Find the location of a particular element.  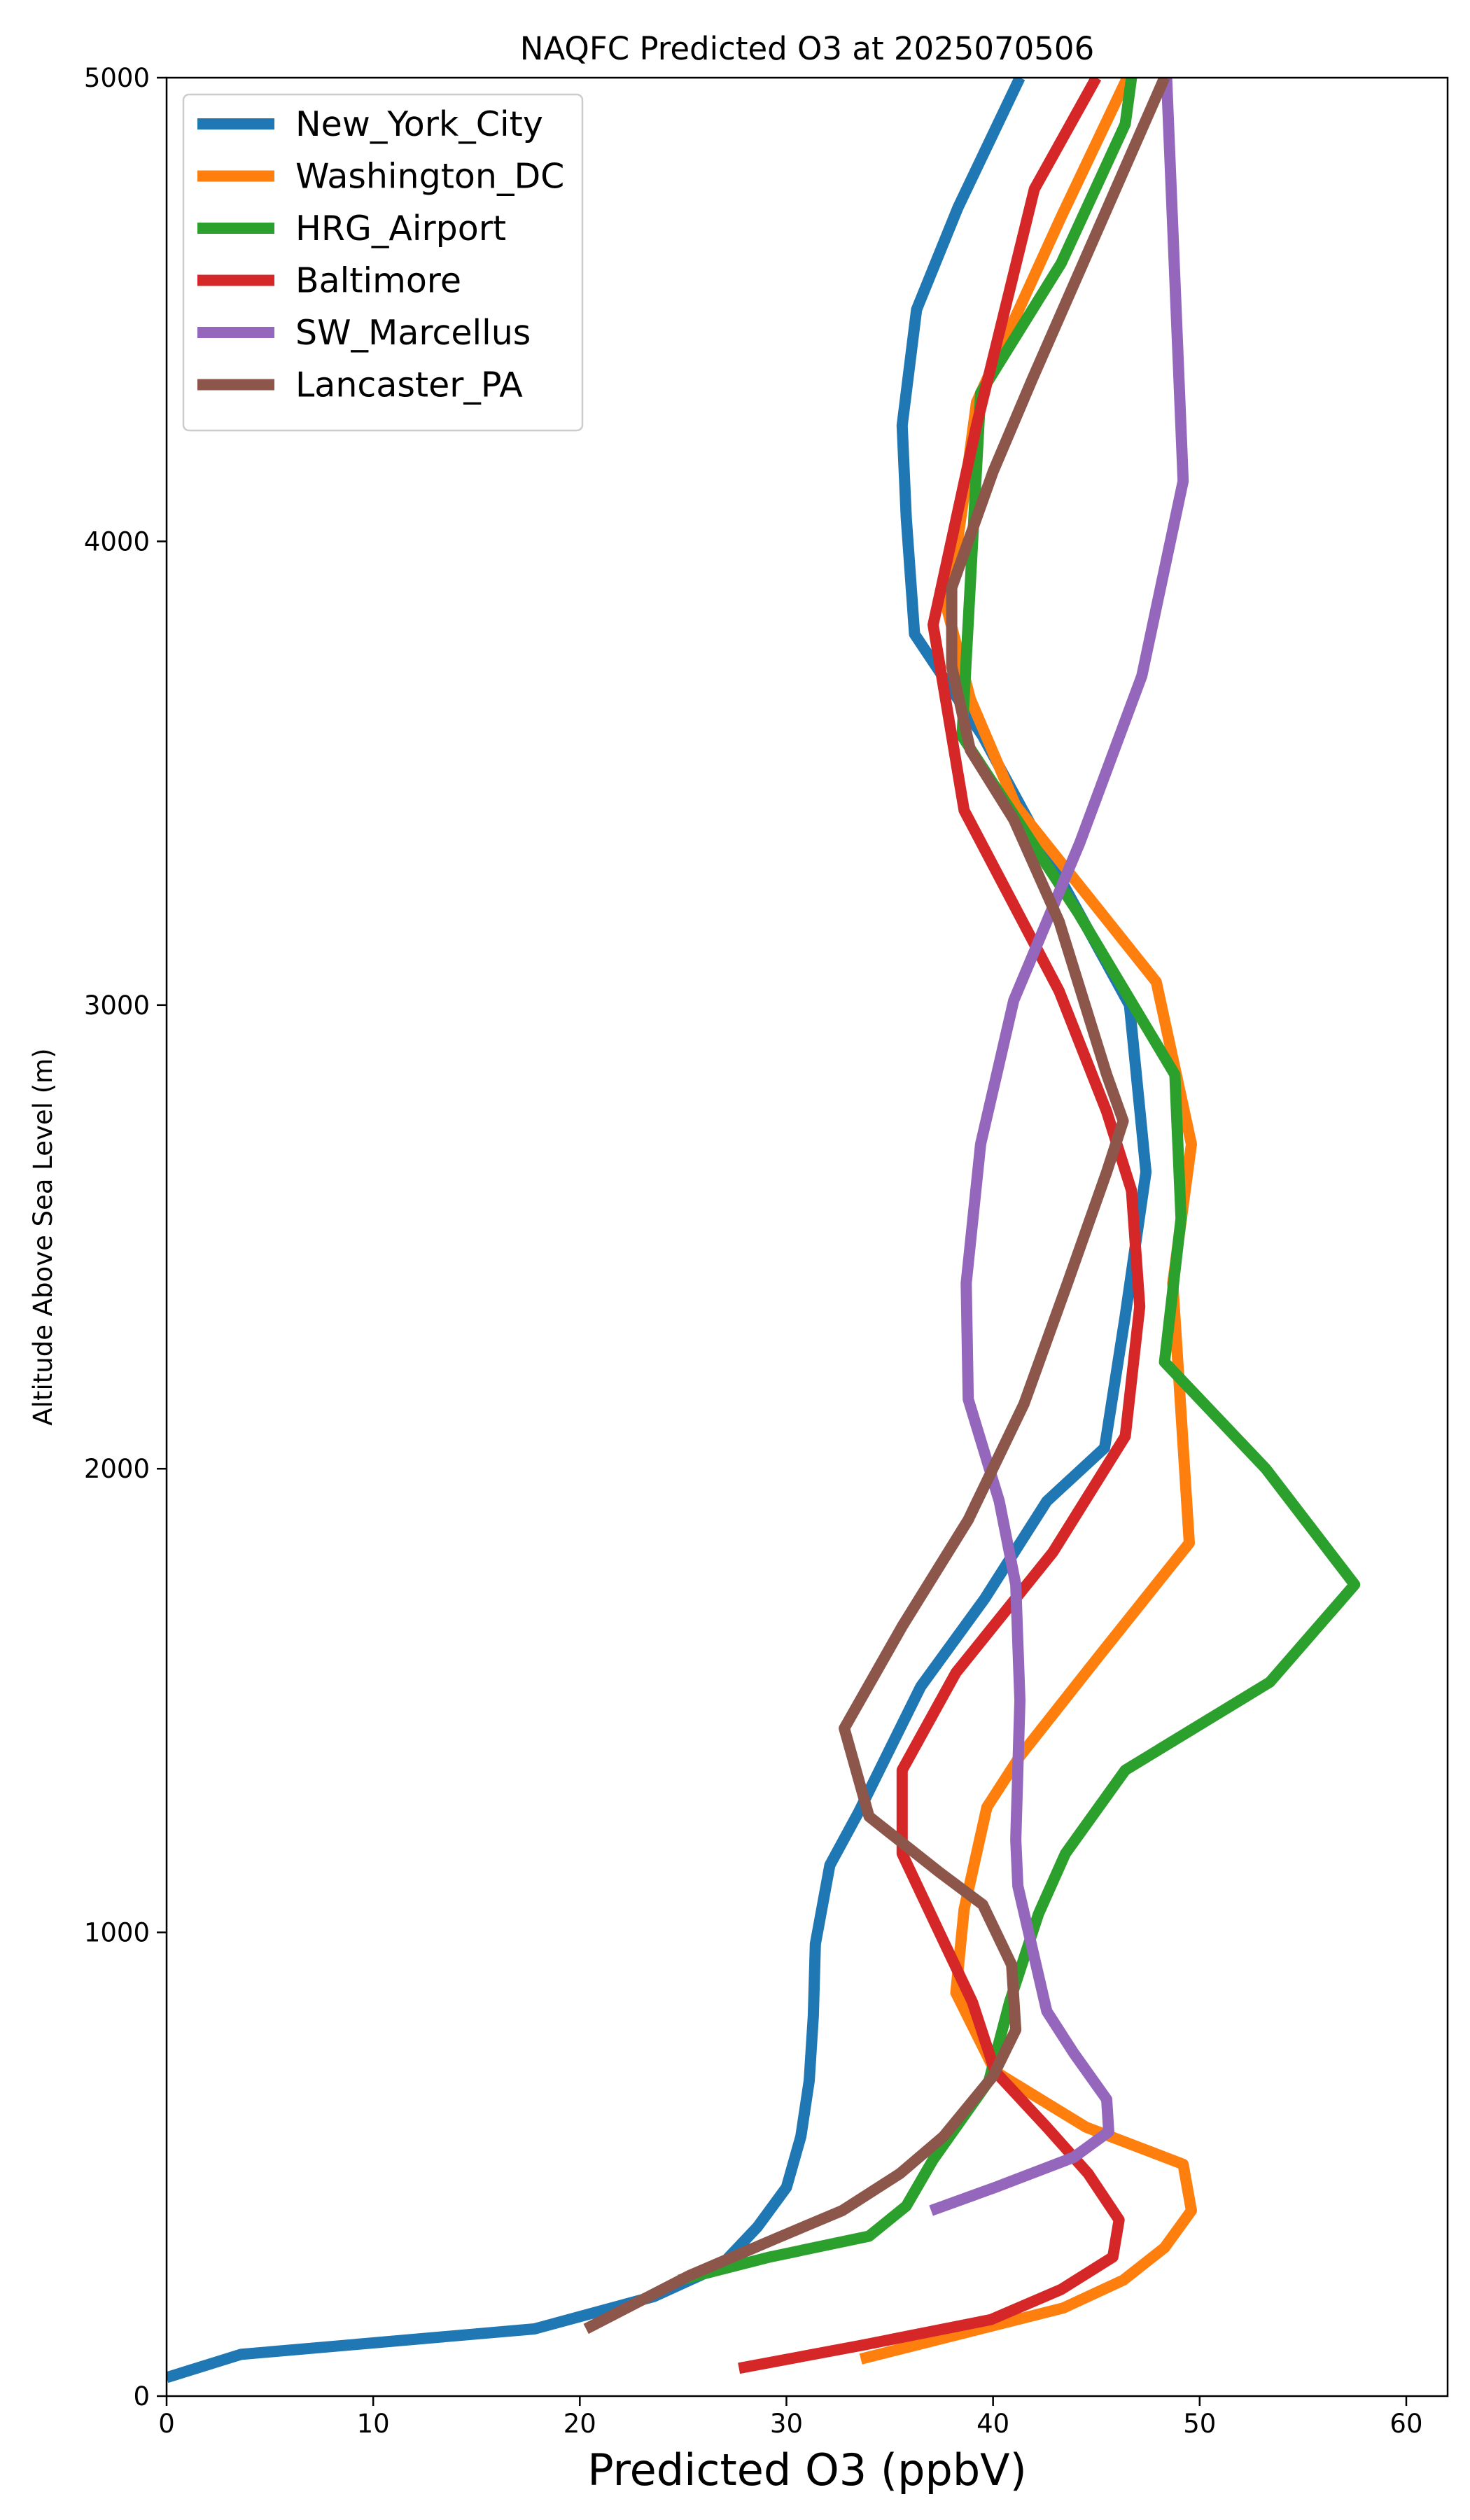

y-tick-label: 3000 is located at coordinates (117, 1005).